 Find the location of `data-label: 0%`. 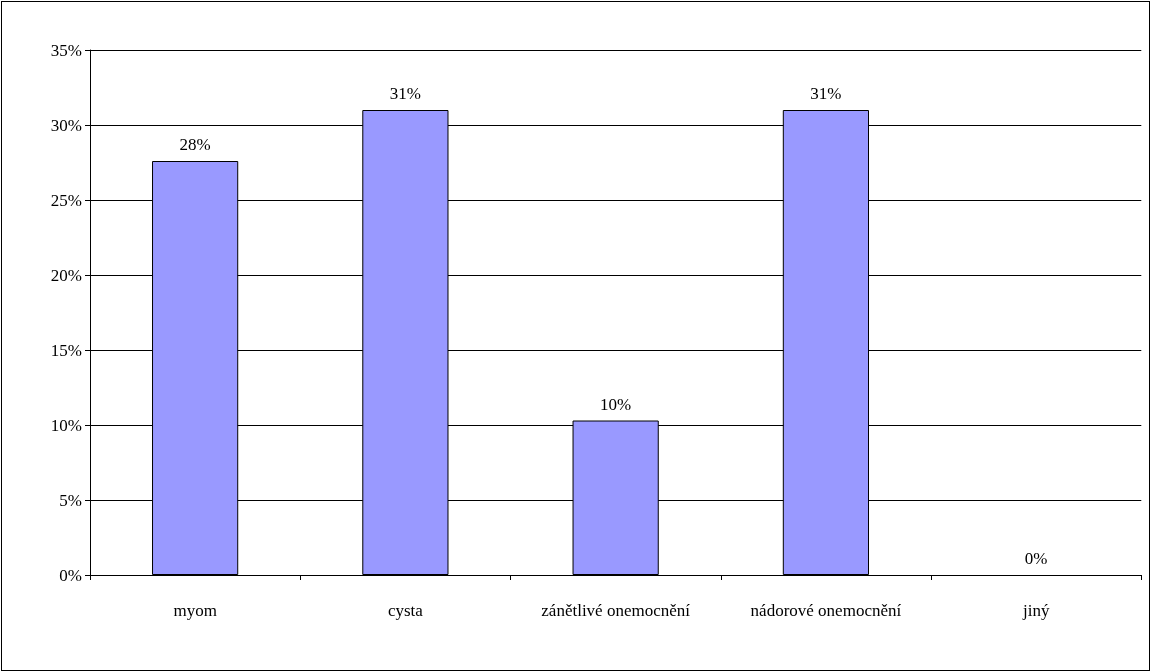

data-label: 0% is located at coordinates (1036, 558).